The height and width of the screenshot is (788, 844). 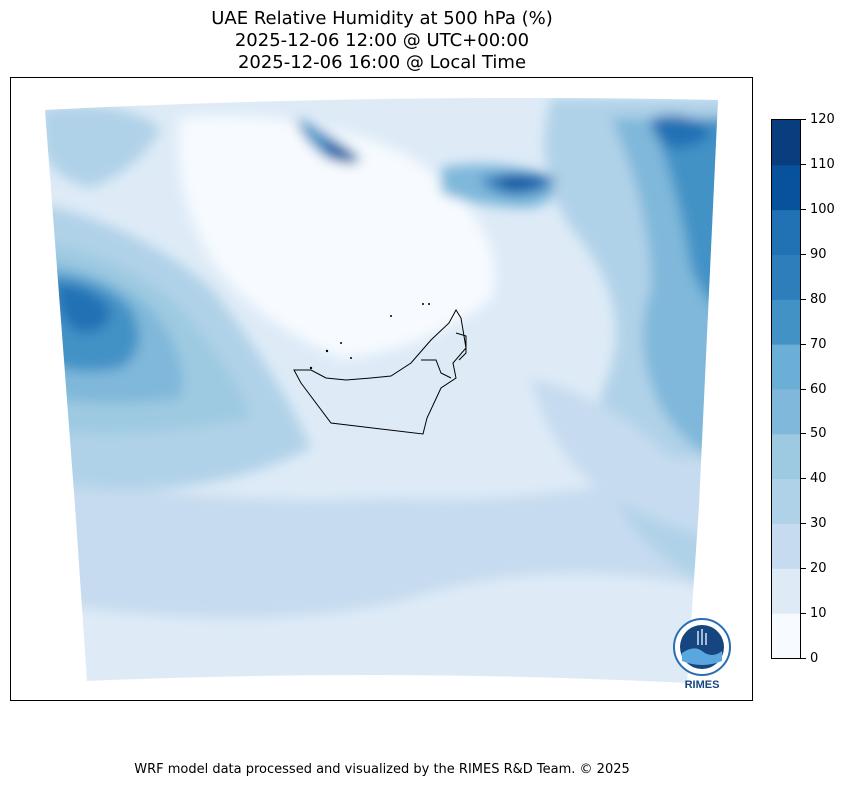 What do you see at coordinates (382, 62) in the screenshot?
I see `map-subtitle-local: 2025-12-06 16:00 @ Local Time` at bounding box center [382, 62].